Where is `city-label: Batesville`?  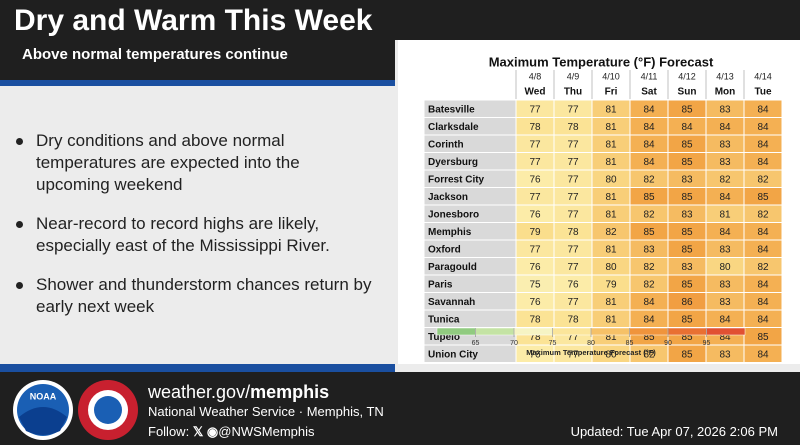 city-label: Batesville is located at coordinates (451, 109).